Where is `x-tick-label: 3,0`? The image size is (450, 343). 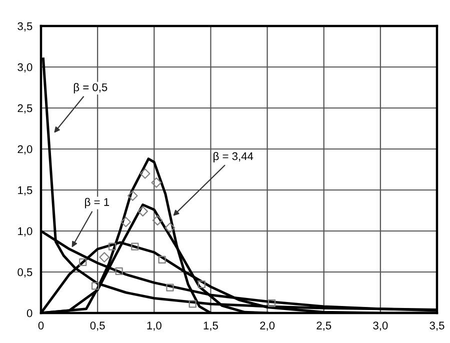
x-tick-label: 3,0 is located at coordinates (380, 326).